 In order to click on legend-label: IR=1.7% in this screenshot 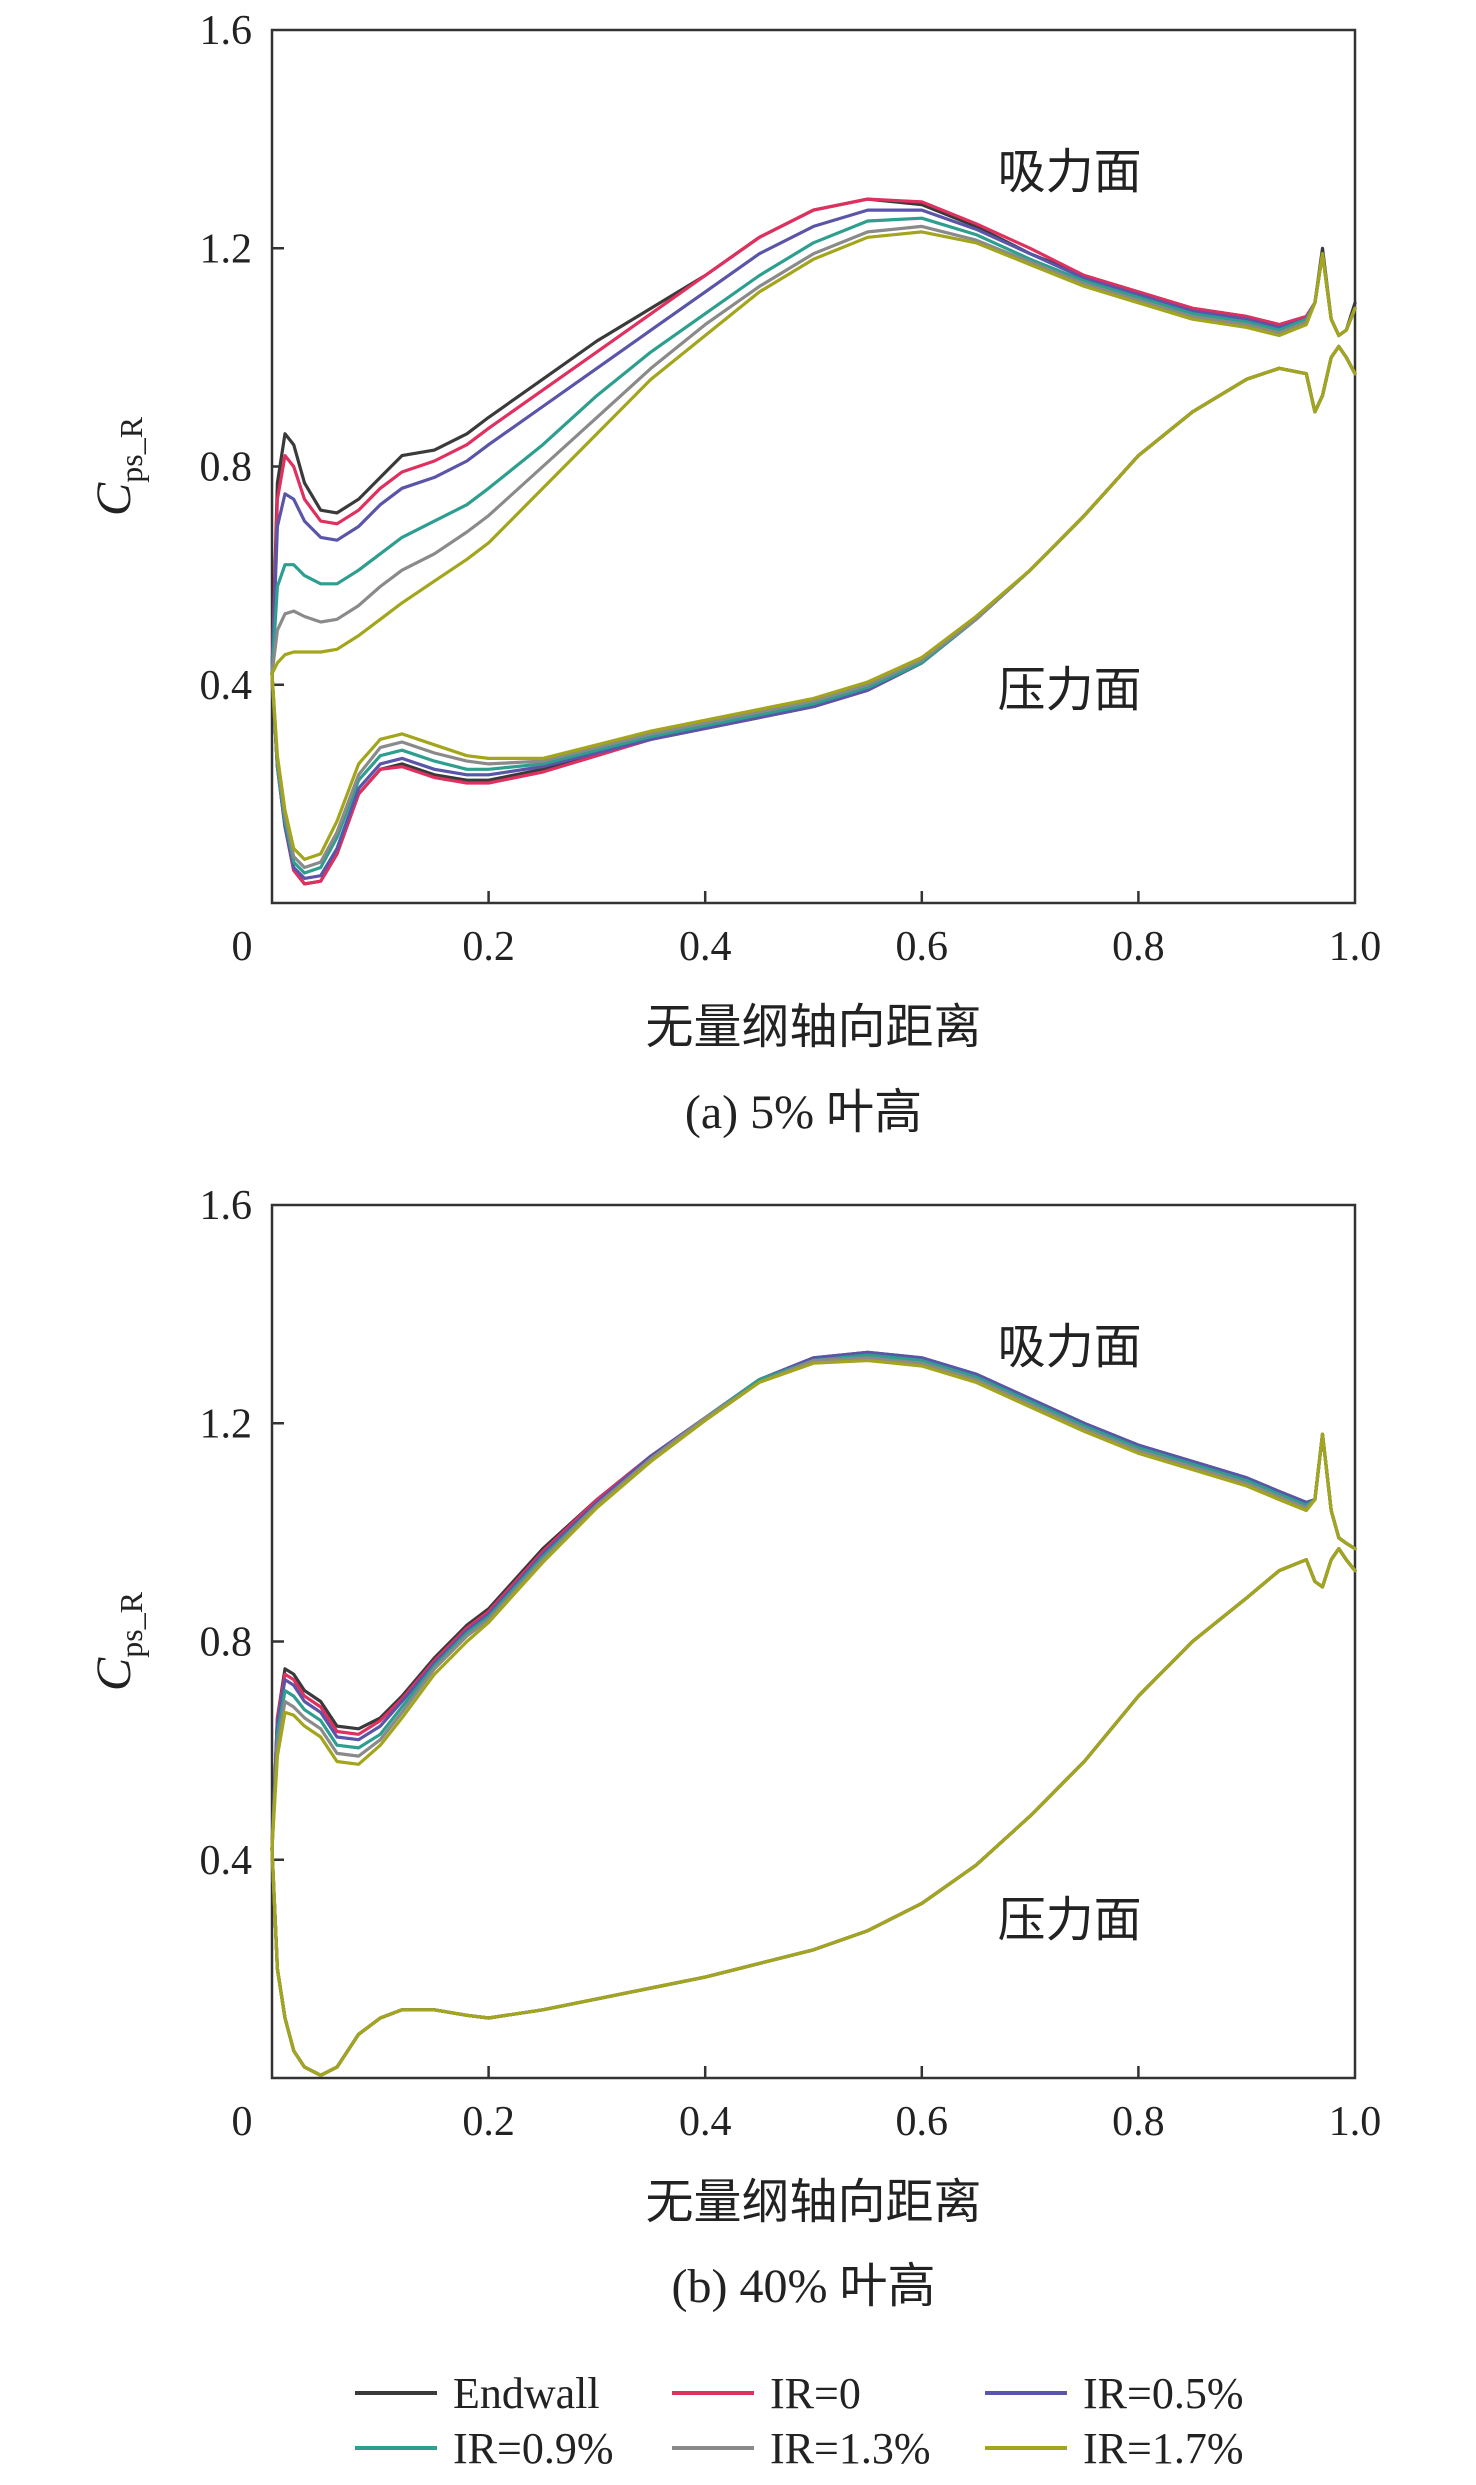, I will do `click(1163, 2448)`.